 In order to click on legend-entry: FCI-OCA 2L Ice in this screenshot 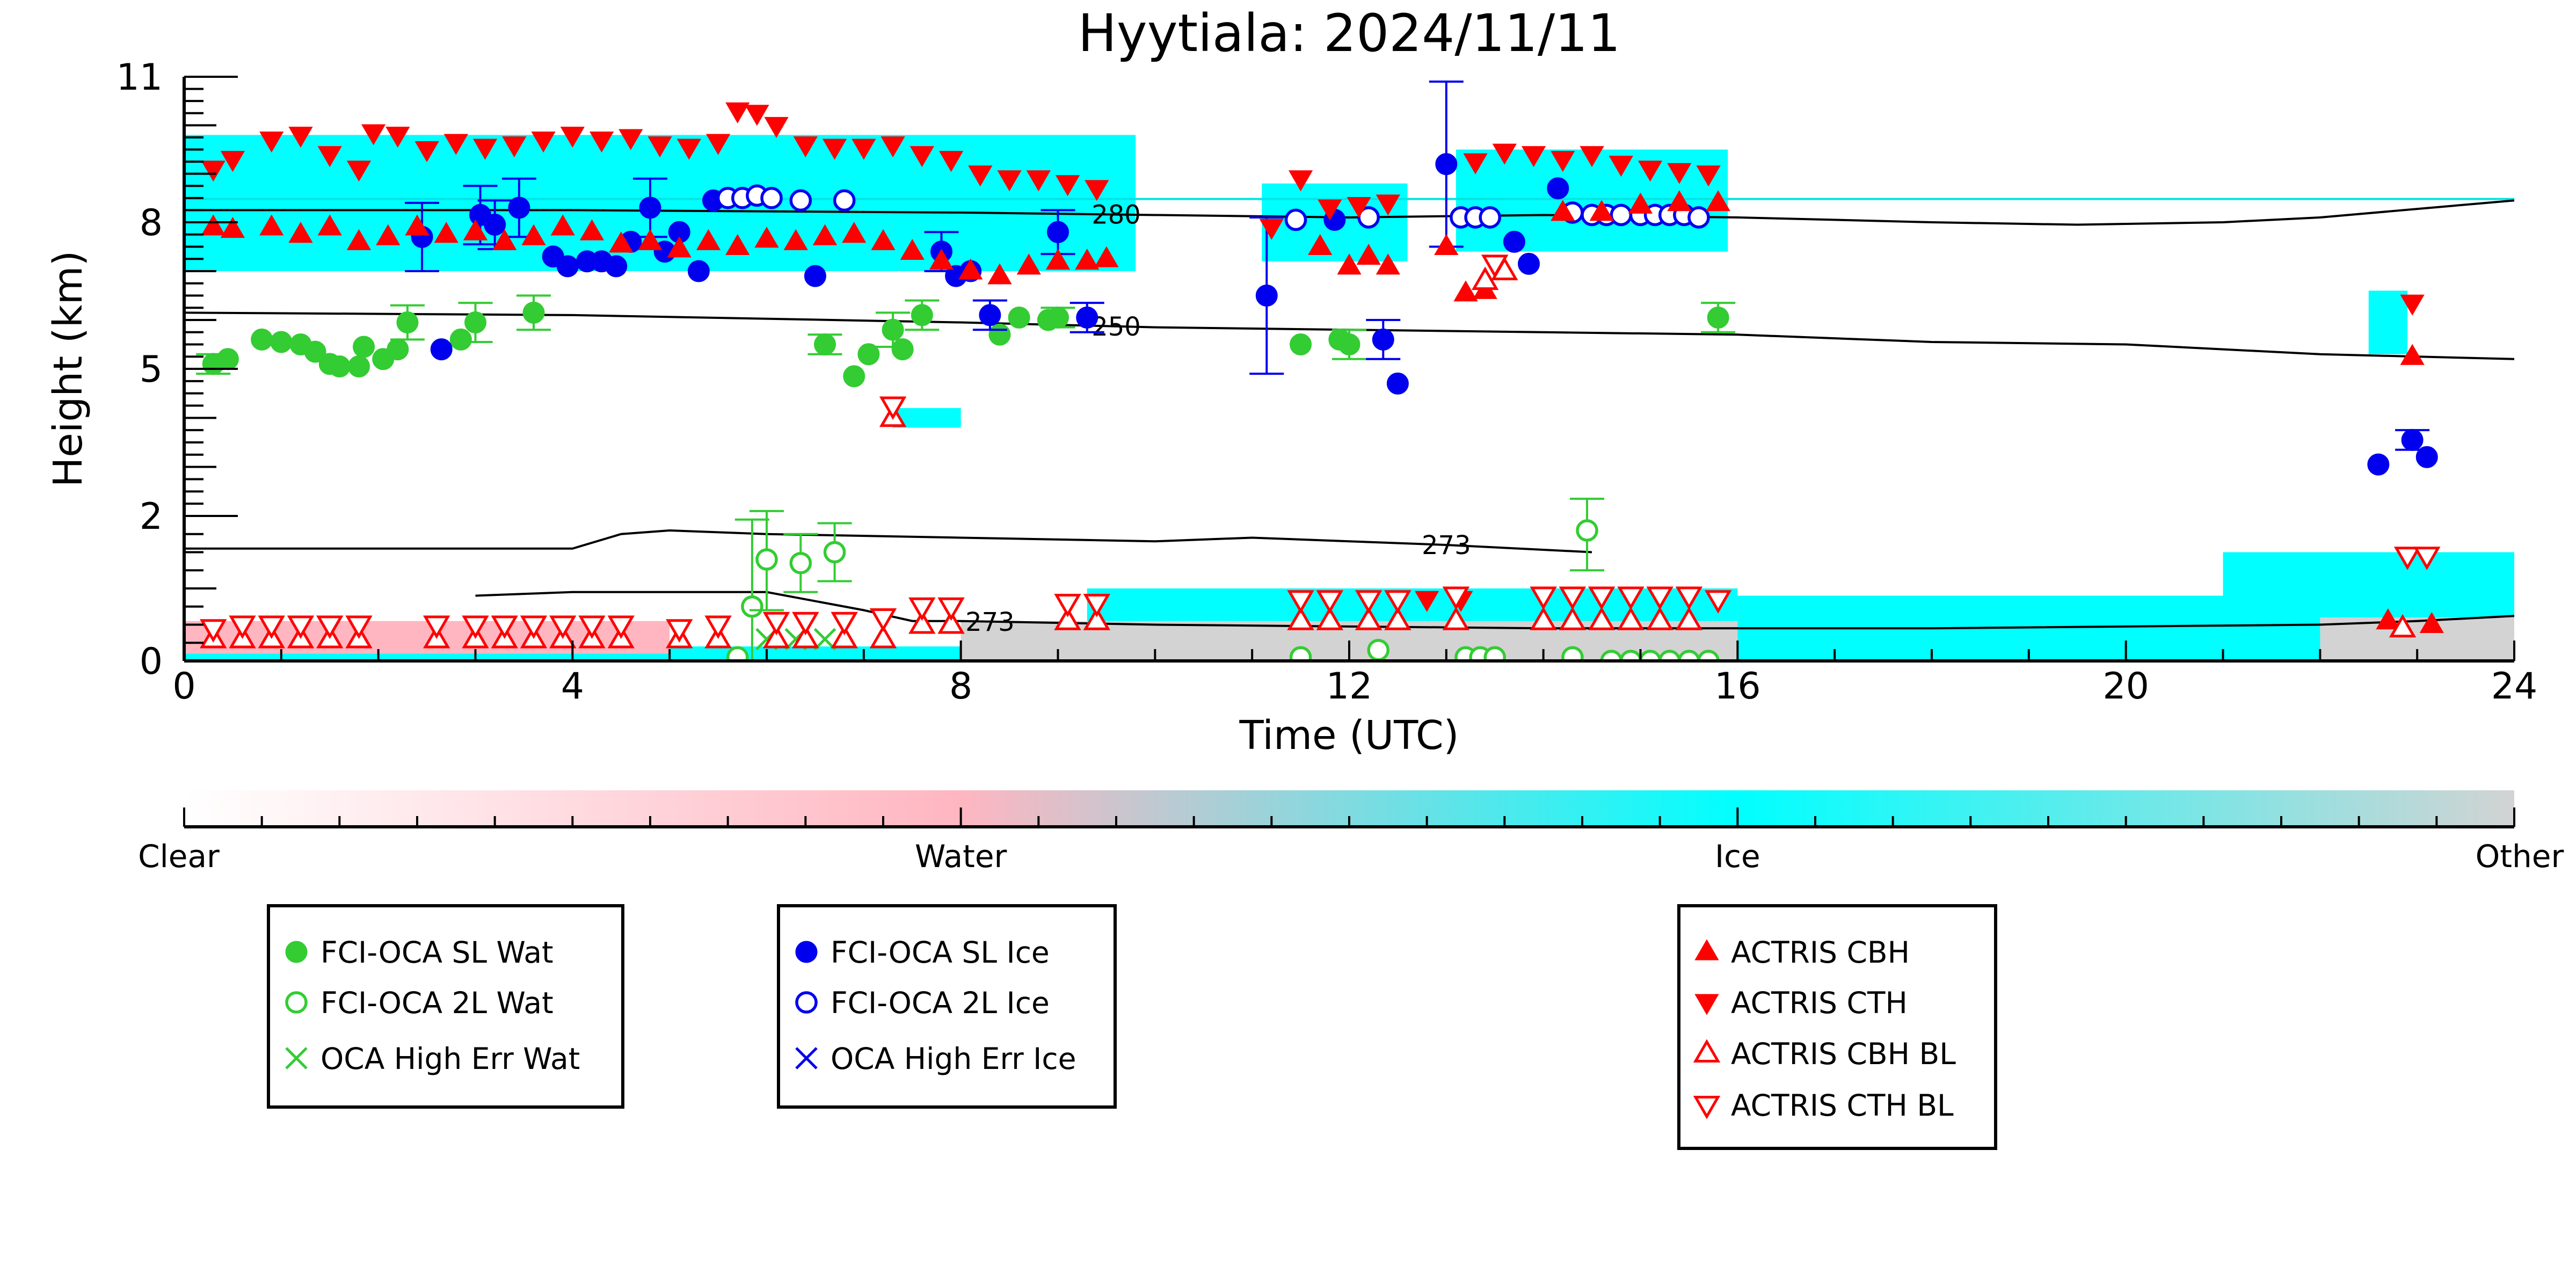, I will do `click(940, 1003)`.